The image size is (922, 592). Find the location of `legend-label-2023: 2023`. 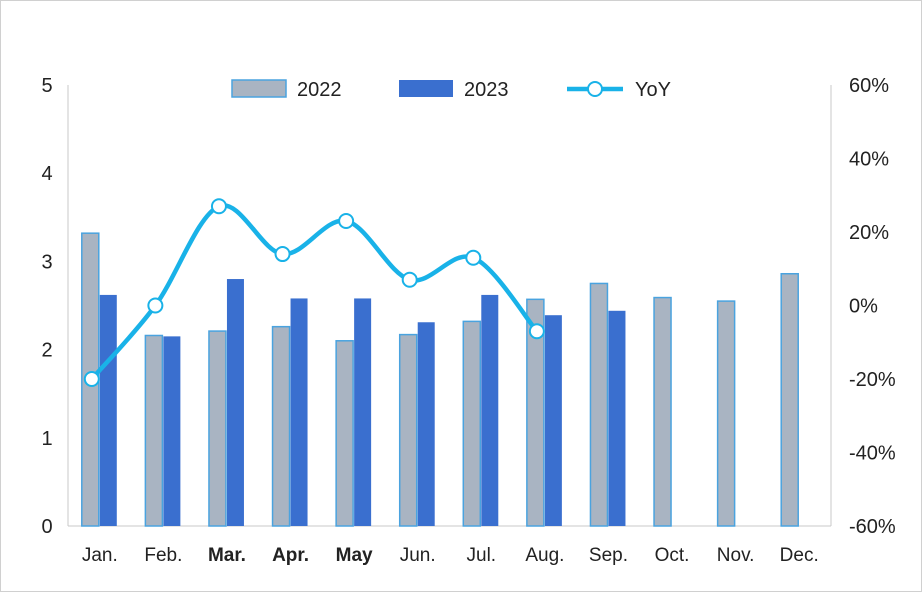

legend-label-2023: 2023 is located at coordinates (486, 90).